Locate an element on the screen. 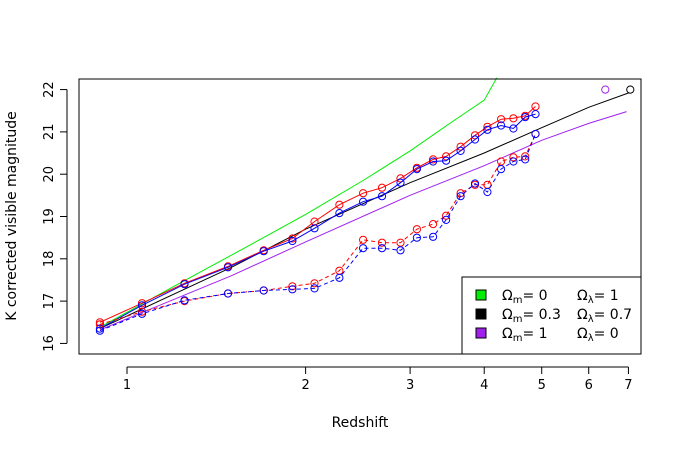 The height and width of the screenshot is (453, 682). legend: Ωm= 0 Ωλ= 1 Ωm= 0.3 Ωλ= 0.7 Ωm= 1 Ωλ= 0 is located at coordinates (551, 315).